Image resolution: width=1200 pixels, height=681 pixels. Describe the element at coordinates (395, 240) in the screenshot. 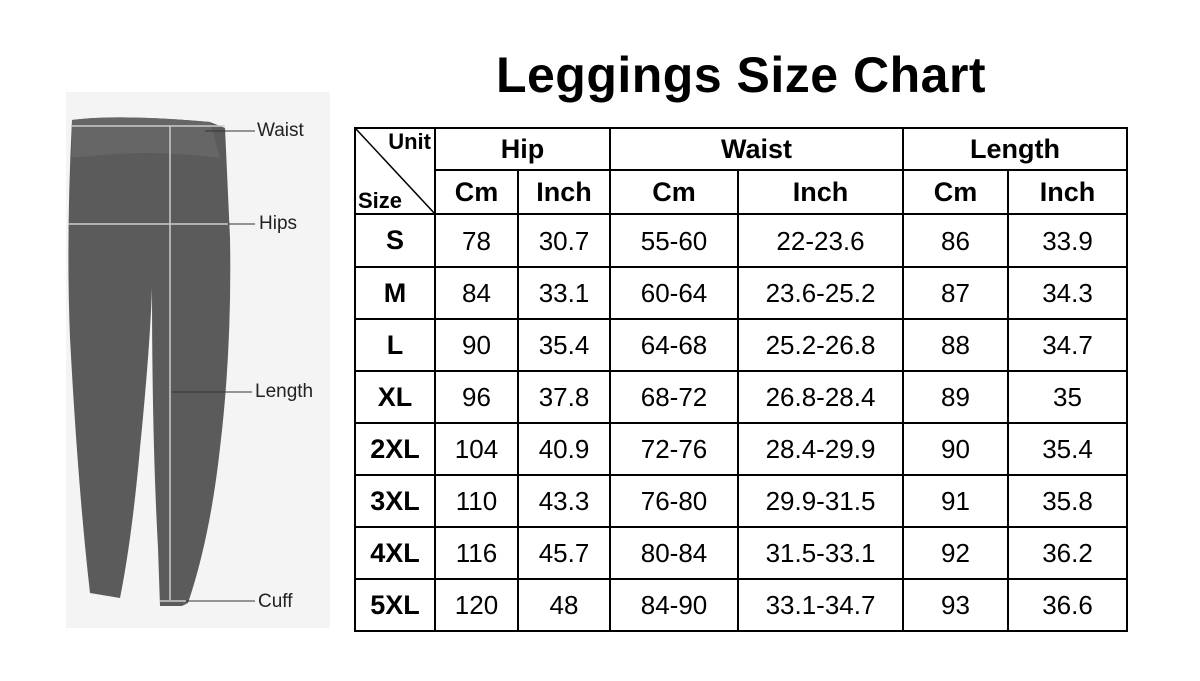

I see `size-cell: S` at that location.